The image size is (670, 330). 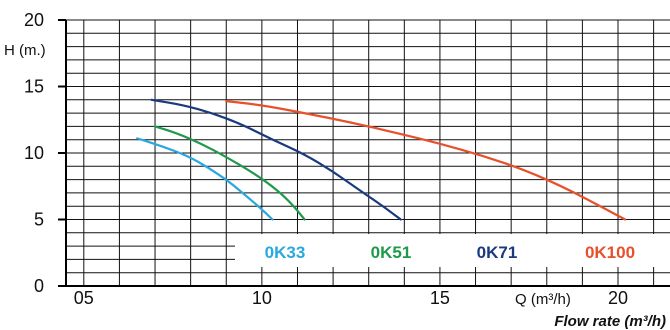 I want to click on series-line-0k33, so click(x=205, y=179).